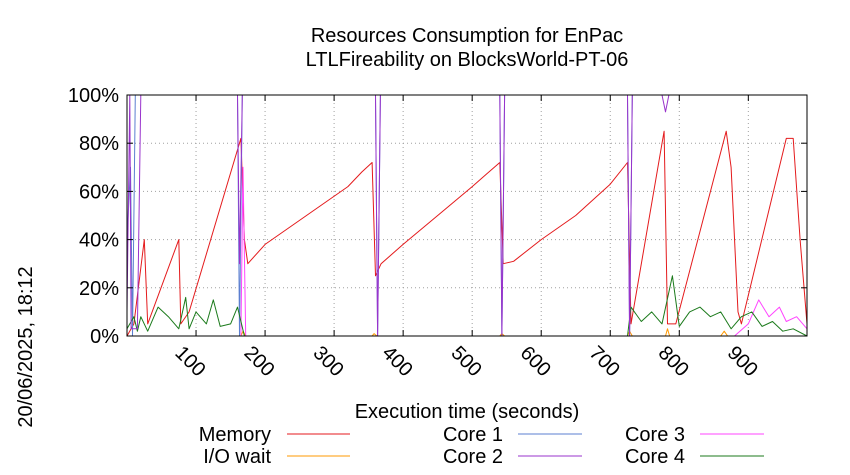 The width and height of the screenshot is (850, 475). What do you see at coordinates (535, 361) in the screenshot?
I see `x-tick-label: 600` at bounding box center [535, 361].